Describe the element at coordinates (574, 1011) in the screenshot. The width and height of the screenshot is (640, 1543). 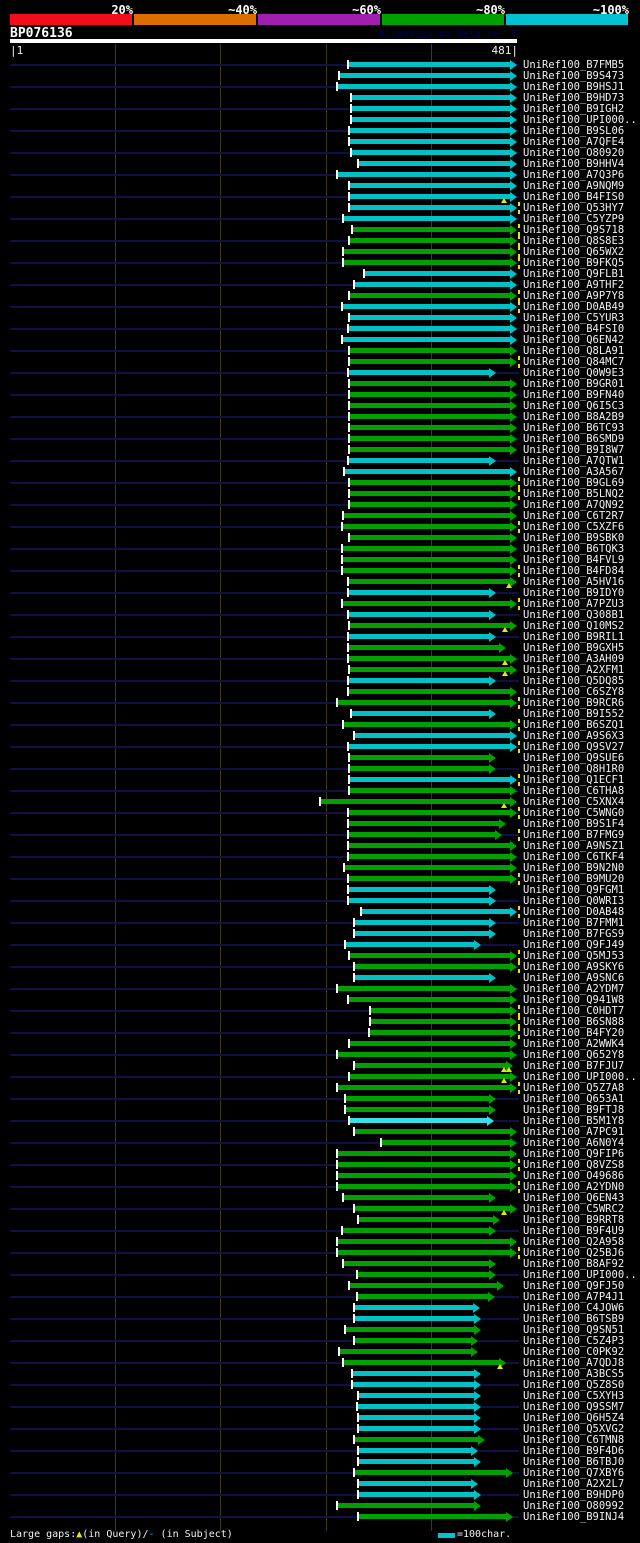
I see `hit-label: UniRef100_C0HDT7` at that location.